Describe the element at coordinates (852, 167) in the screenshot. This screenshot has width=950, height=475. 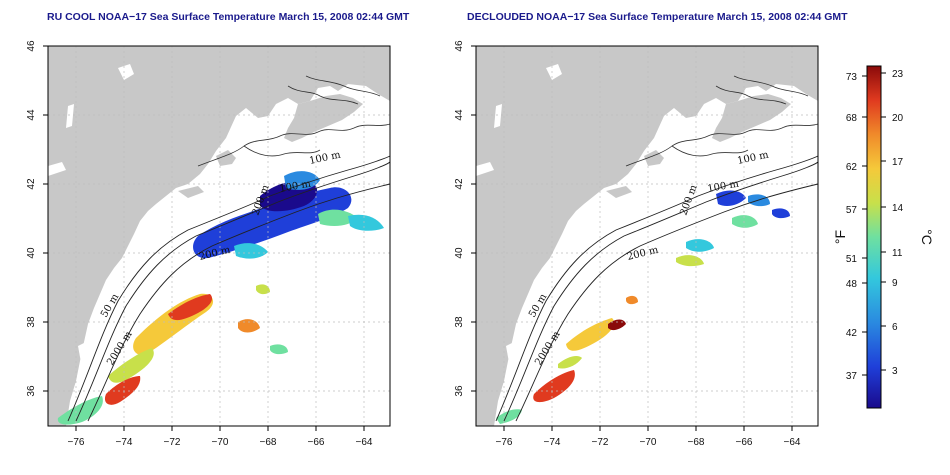
I see `fahrenheit-tick-label: 62` at that location.